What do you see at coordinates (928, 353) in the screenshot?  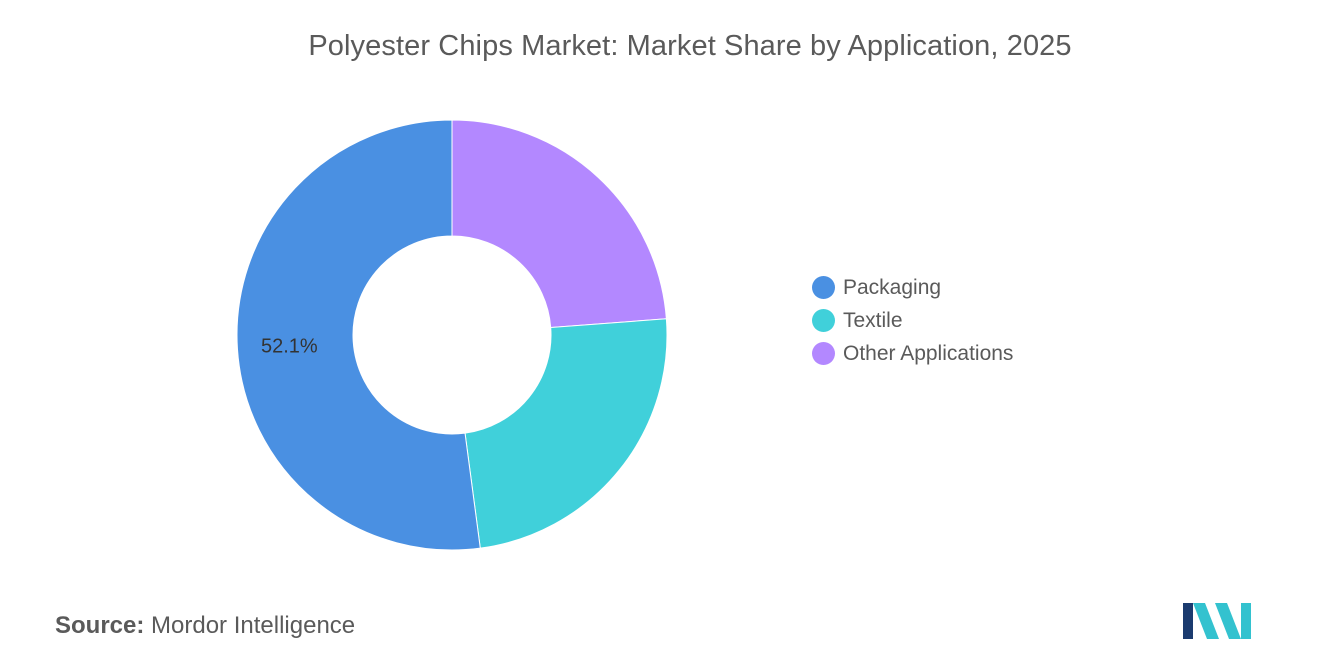 I see `legend-label-other-applications: Other Applications` at bounding box center [928, 353].